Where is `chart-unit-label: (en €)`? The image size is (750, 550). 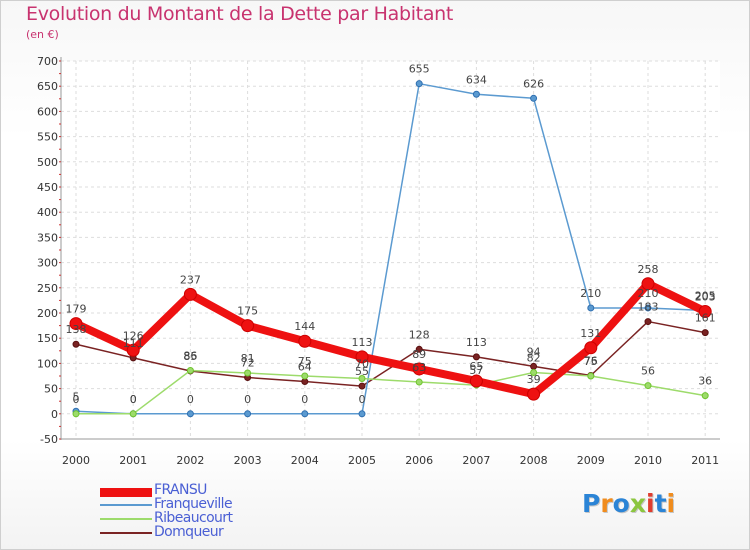
chart-unit-label: (en €) is located at coordinates (42, 34).